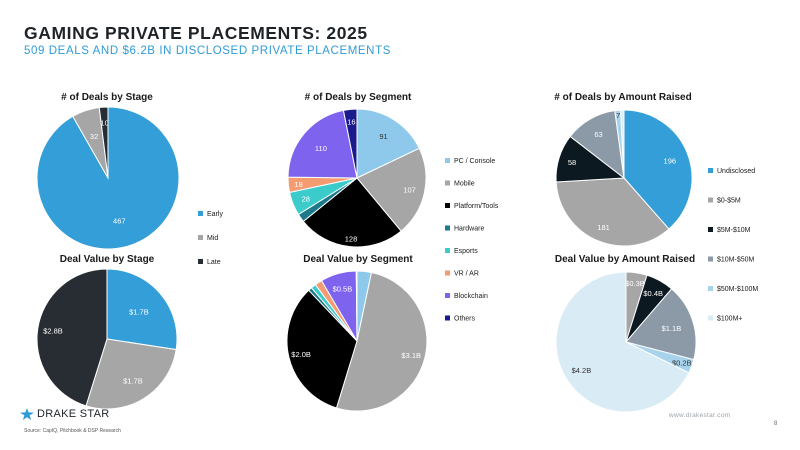 Image resolution: width=800 pixels, height=450 pixels. I want to click on legend-swatch-0-5m, so click(710, 200).